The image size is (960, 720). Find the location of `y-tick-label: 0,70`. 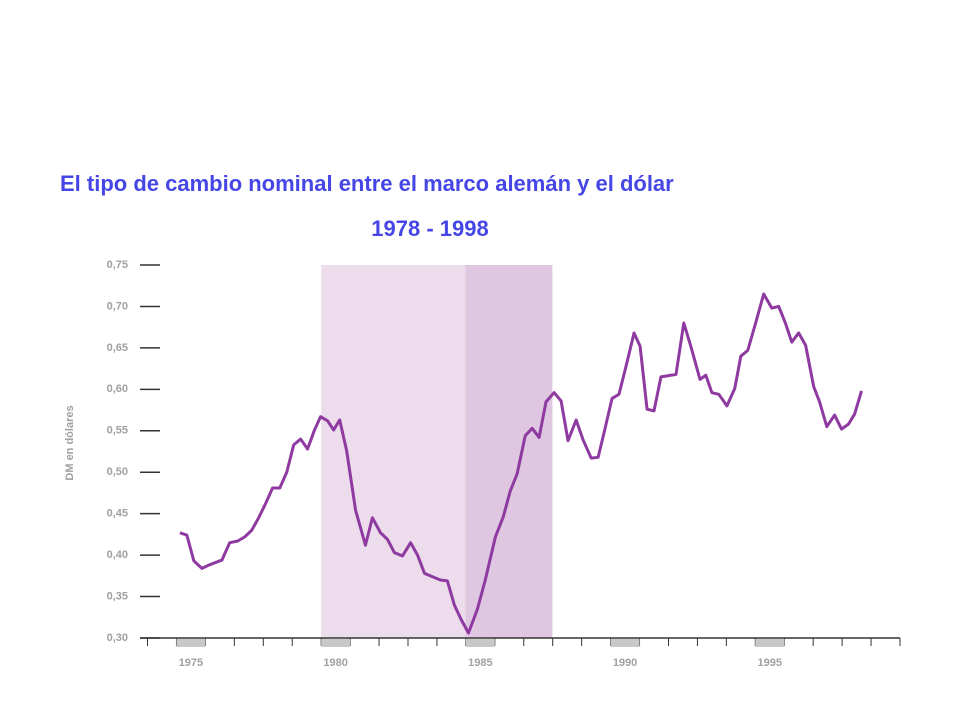

y-tick-label: 0,70 is located at coordinates (117, 306).